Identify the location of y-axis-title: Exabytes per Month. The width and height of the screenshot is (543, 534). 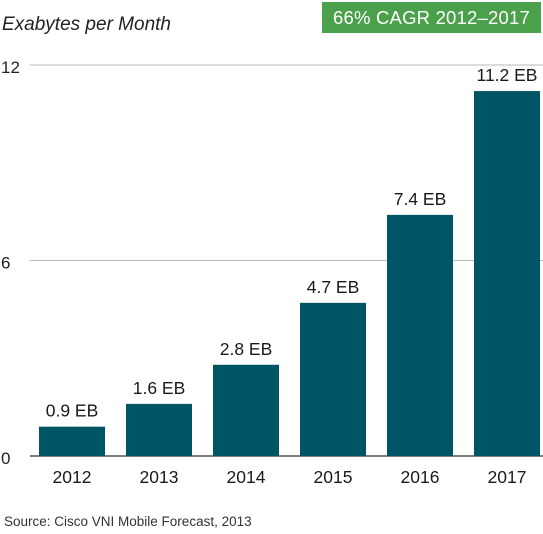
(86, 24).